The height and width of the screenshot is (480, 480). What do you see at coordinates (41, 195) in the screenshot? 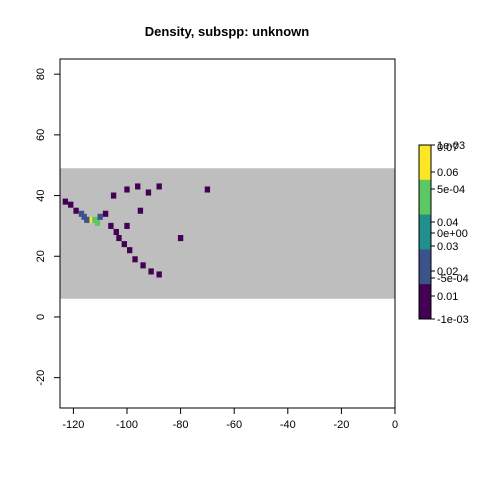
I see `y-tick-label: 40` at bounding box center [41, 195].